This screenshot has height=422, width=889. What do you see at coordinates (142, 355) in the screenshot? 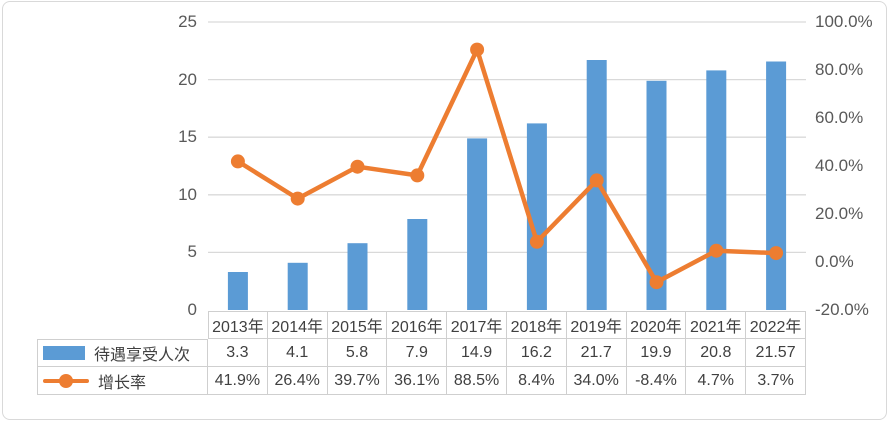
I see `bar-series-label: 待遇享受人次` at bounding box center [142, 355].